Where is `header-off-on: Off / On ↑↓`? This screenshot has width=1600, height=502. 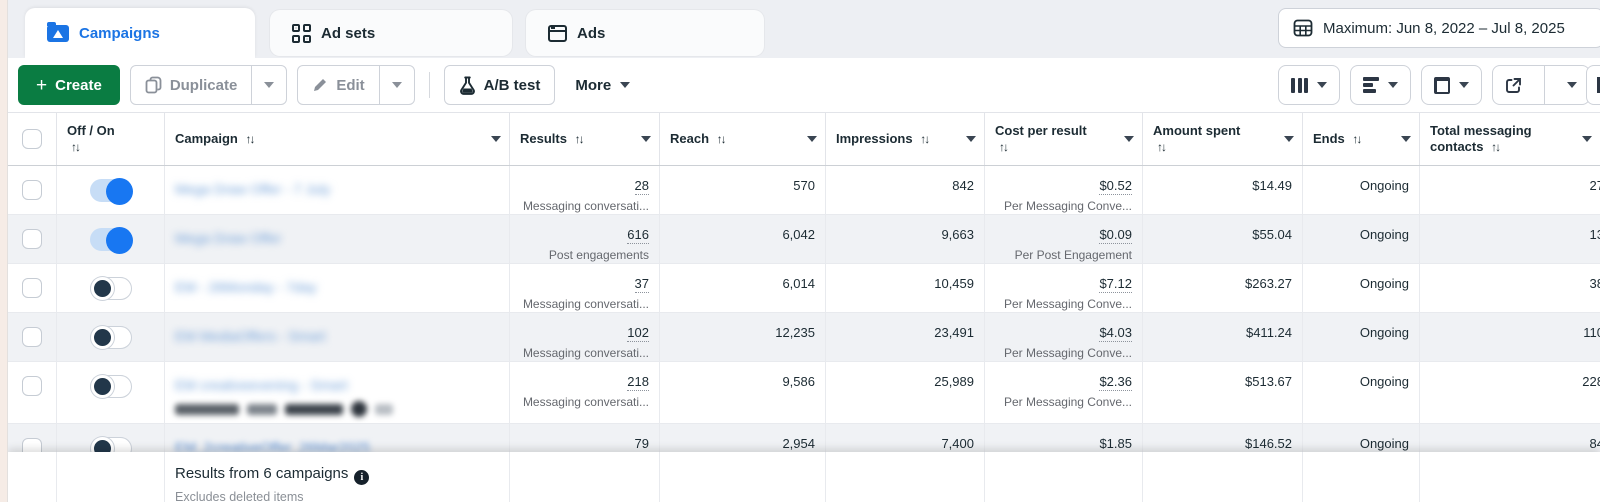
header-off-on: Off / On ↑↓ is located at coordinates (111, 139).